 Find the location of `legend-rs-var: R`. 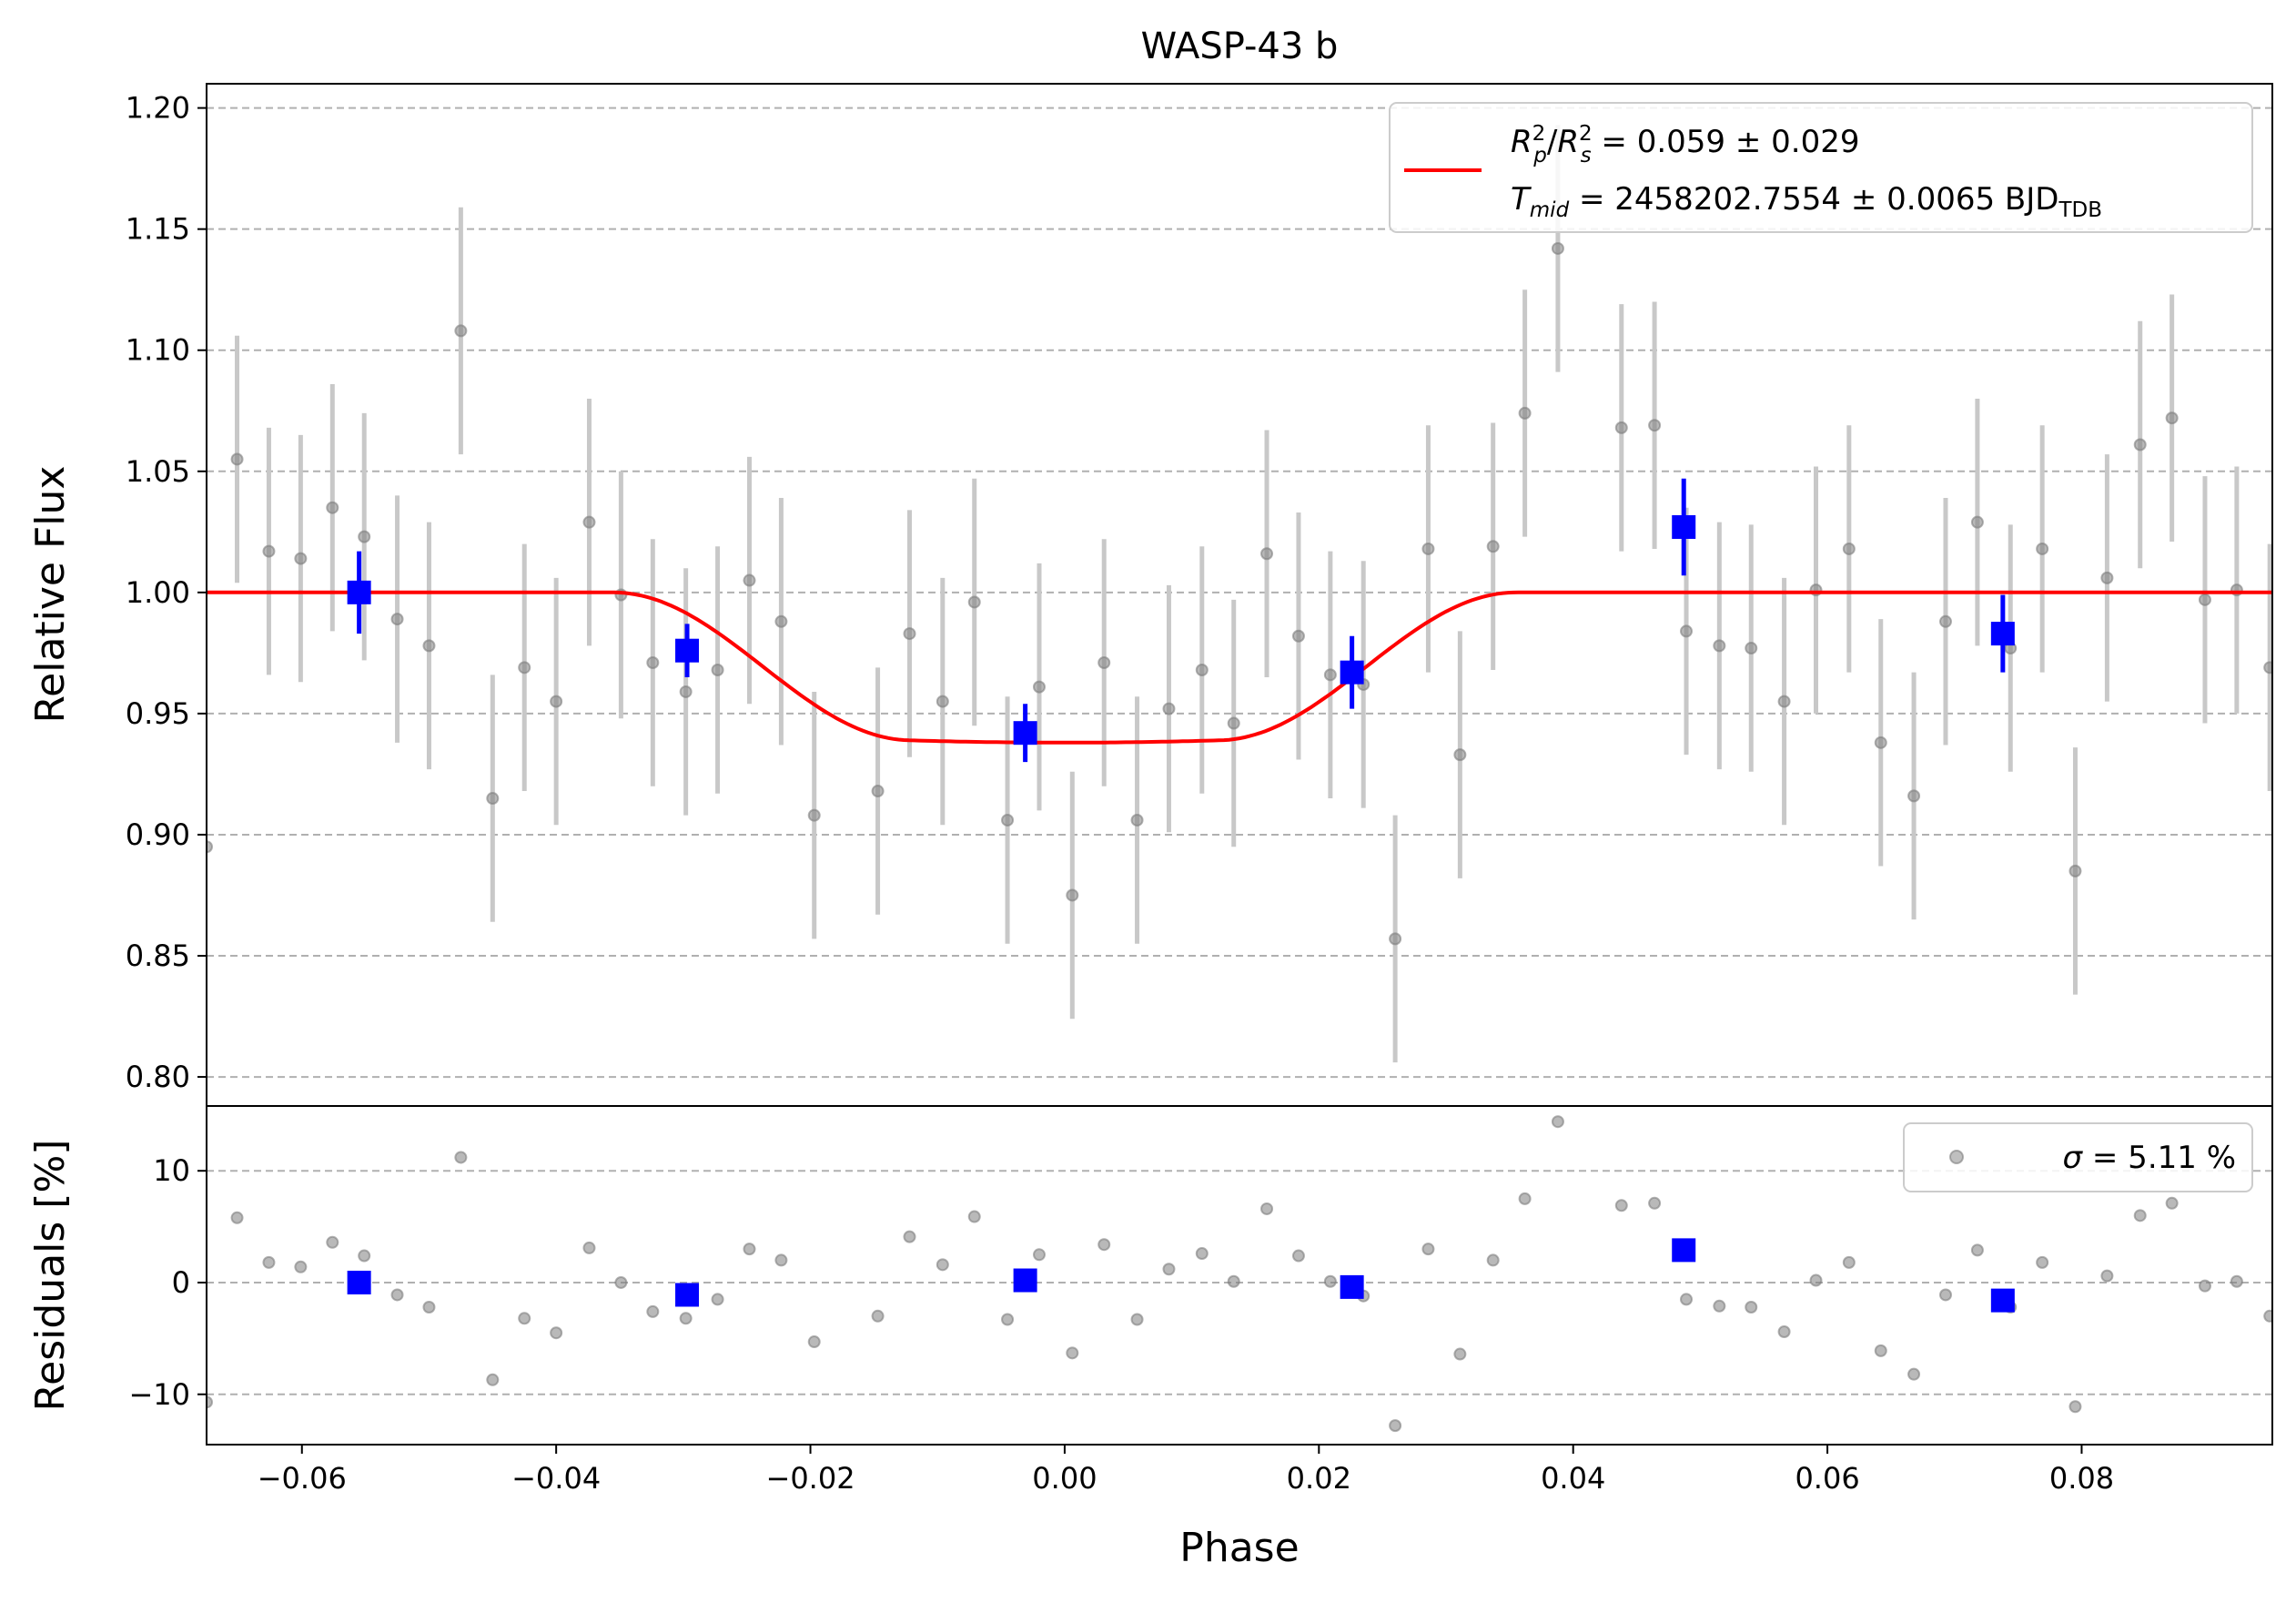

legend-rs-var: R is located at coordinates (1568, 142).